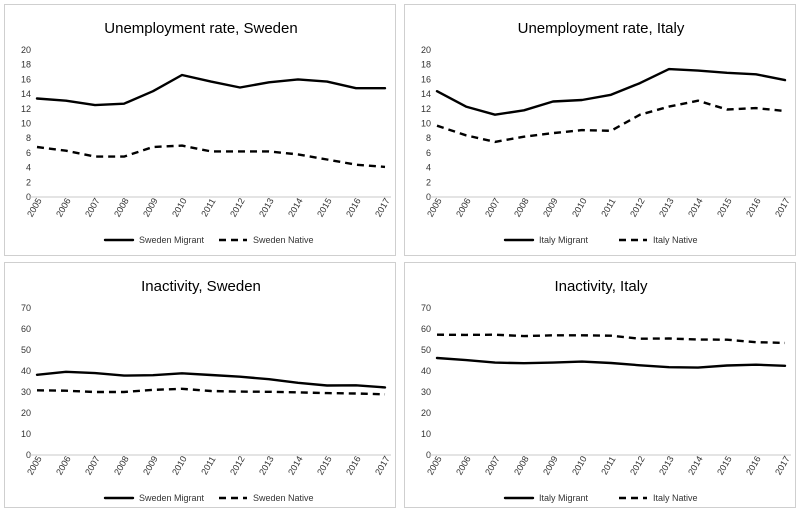 This screenshot has width=799, height=512. What do you see at coordinates (28, 182) in the screenshot?
I see `y-tick-label: 2` at bounding box center [28, 182].